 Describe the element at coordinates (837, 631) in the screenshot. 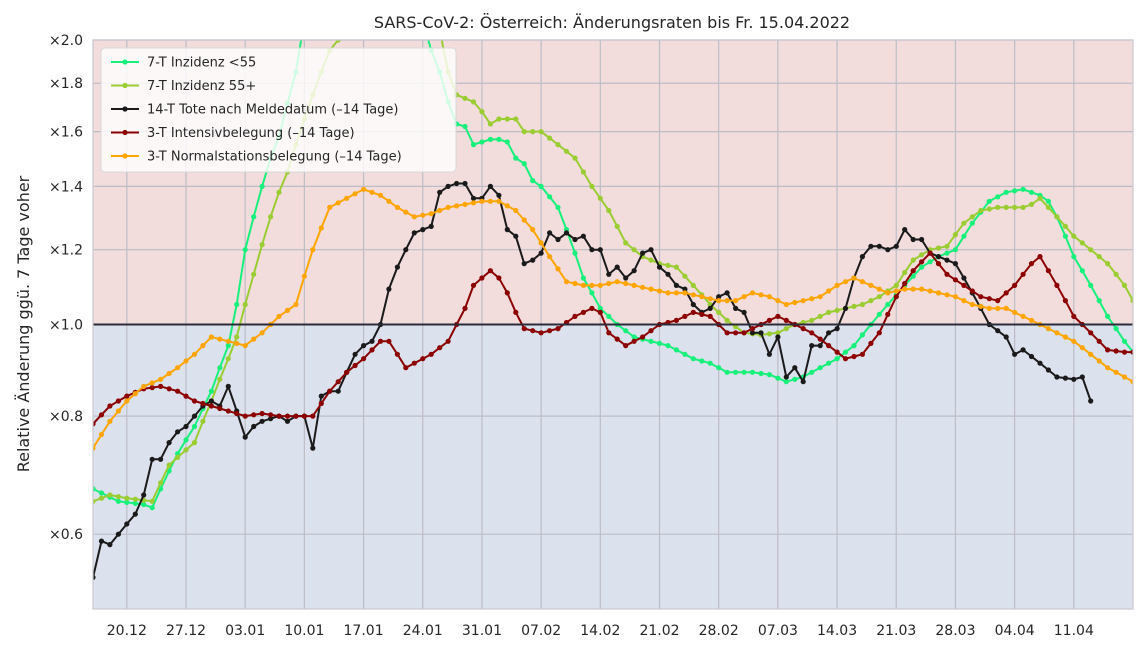

I see `x-tick-label: 14.03` at that location.